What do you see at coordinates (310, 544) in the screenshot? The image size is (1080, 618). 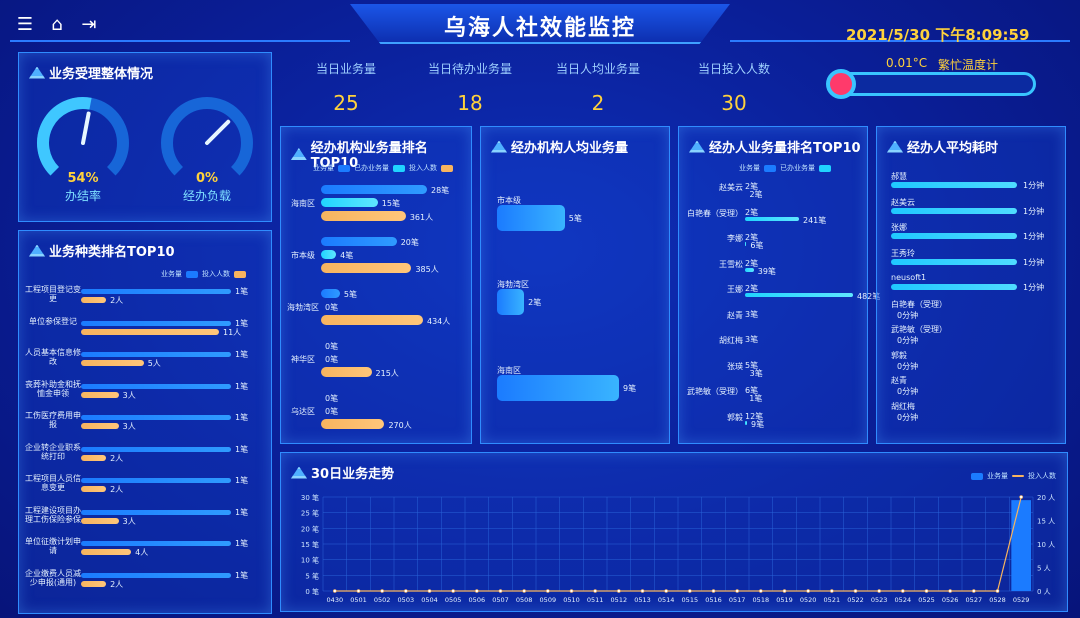 I see `y-left-tick: 15 笔` at bounding box center [310, 544].